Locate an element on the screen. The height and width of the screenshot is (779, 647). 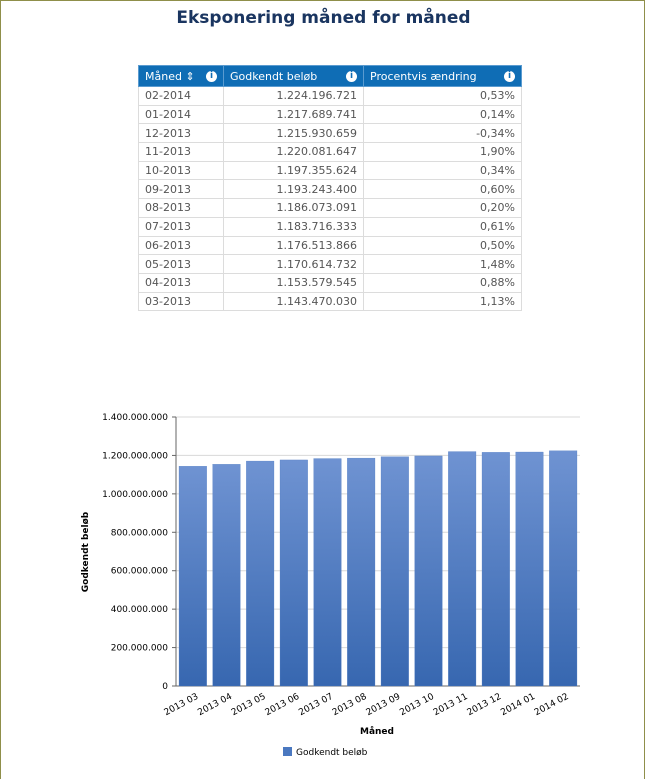
column-label: Måned is located at coordinates (163, 76).